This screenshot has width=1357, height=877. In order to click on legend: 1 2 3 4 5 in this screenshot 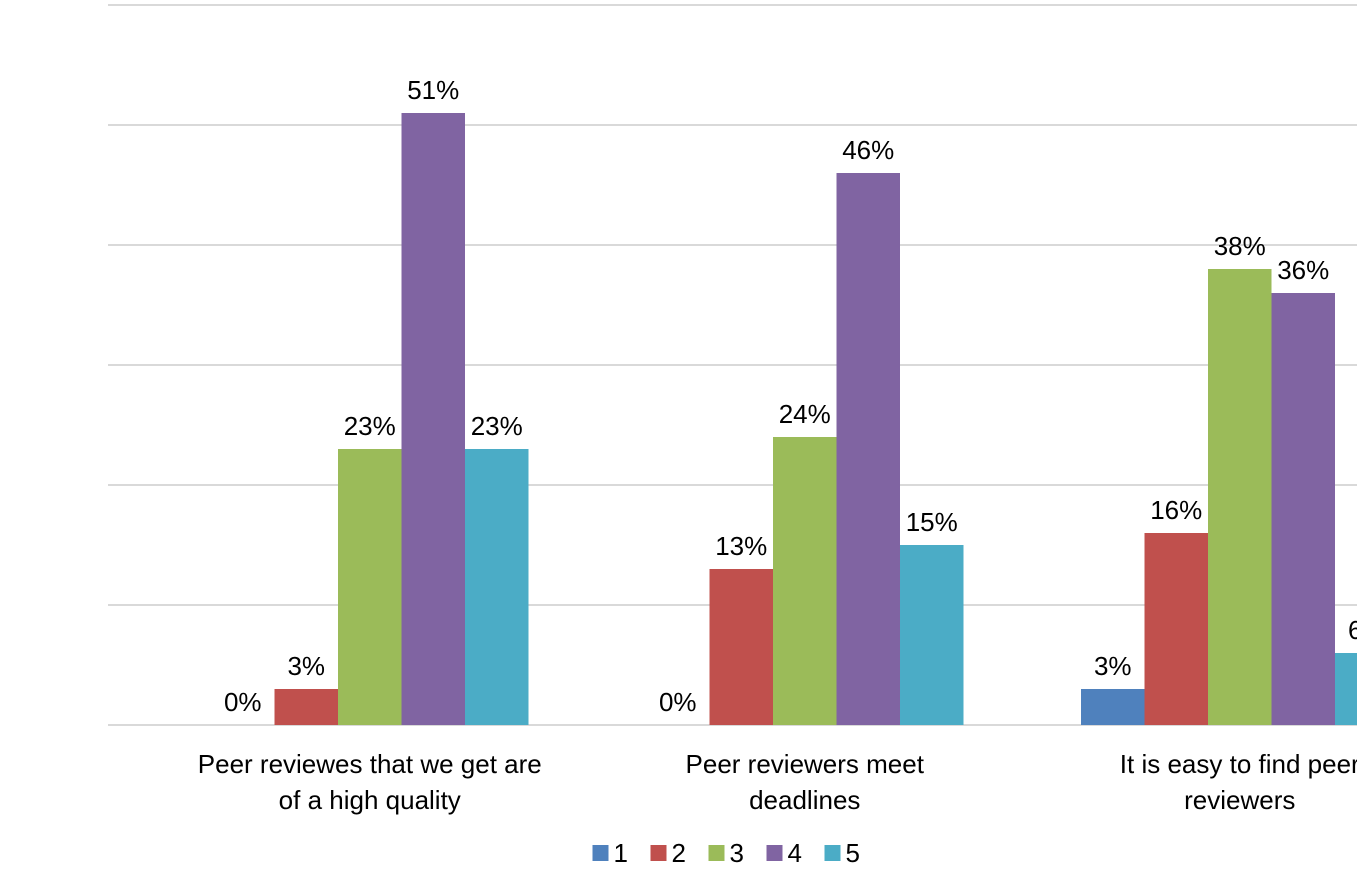, I will do `click(726, 853)`.